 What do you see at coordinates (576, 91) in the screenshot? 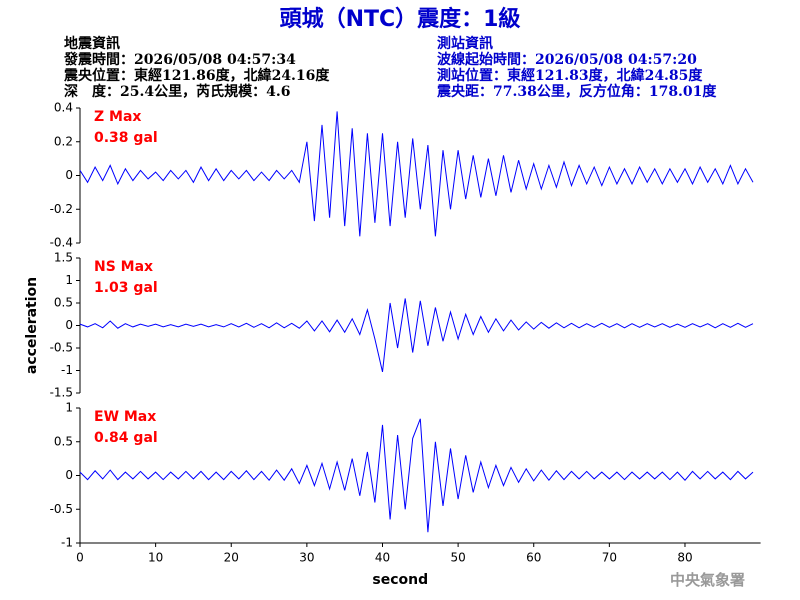
I see `info-line: 震央距：77.38公里，反方位角：178.01度` at bounding box center [576, 91].